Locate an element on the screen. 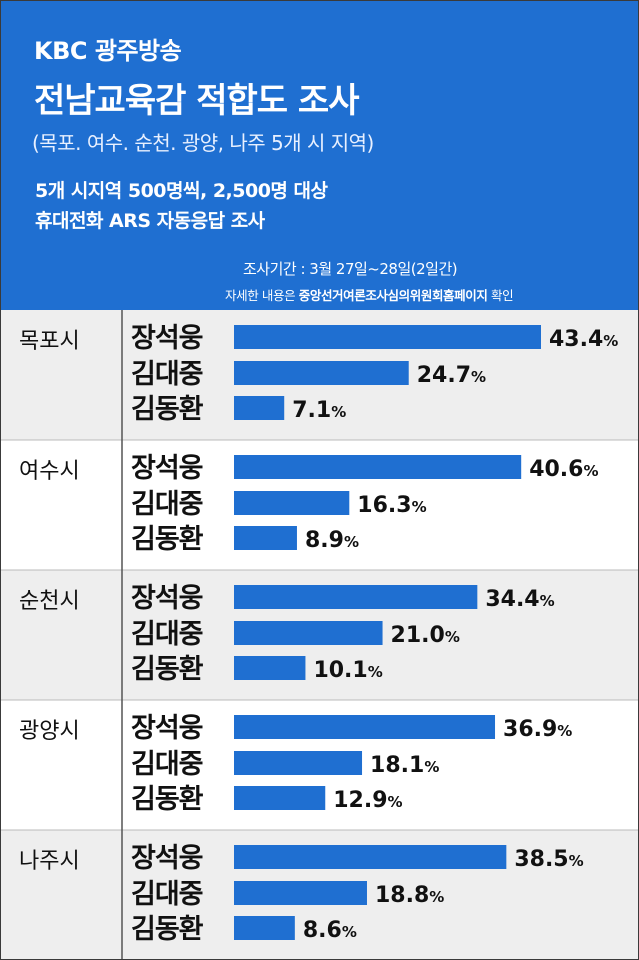  value-label: 8.6% is located at coordinates (330, 930).